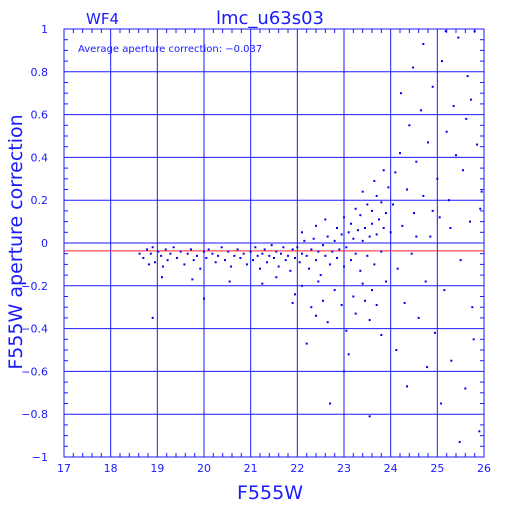 The image size is (512, 512). Describe the element at coordinates (297, 468) in the screenshot. I see `x-tick-label: 22` at that location.